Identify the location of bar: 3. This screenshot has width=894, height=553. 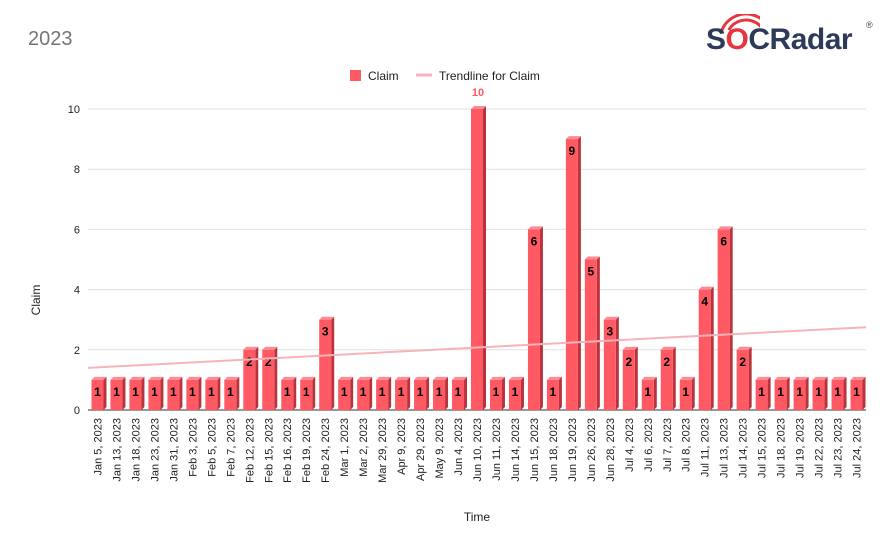
(327, 363).